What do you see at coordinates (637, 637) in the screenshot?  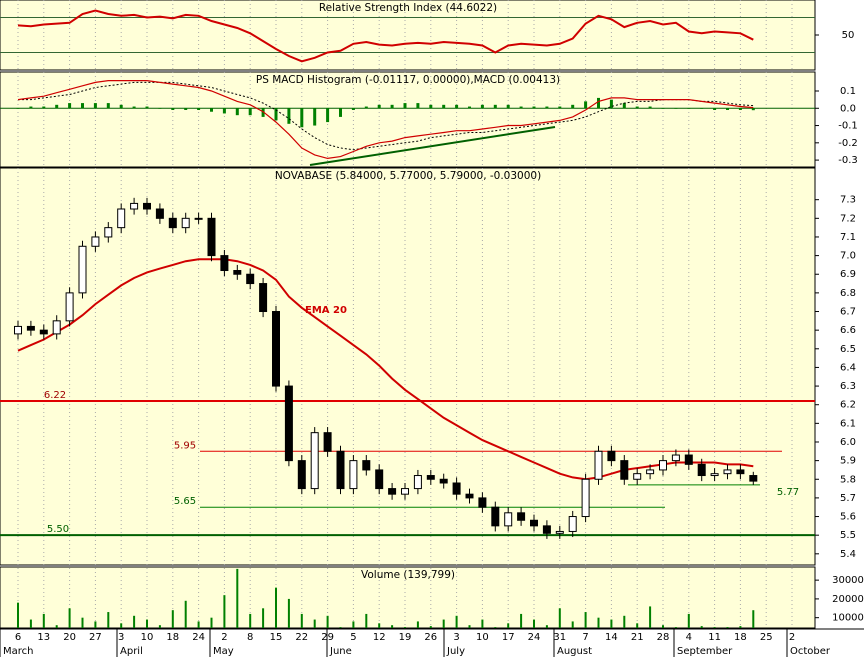 I see `x-tick-label: 21` at bounding box center [637, 637].